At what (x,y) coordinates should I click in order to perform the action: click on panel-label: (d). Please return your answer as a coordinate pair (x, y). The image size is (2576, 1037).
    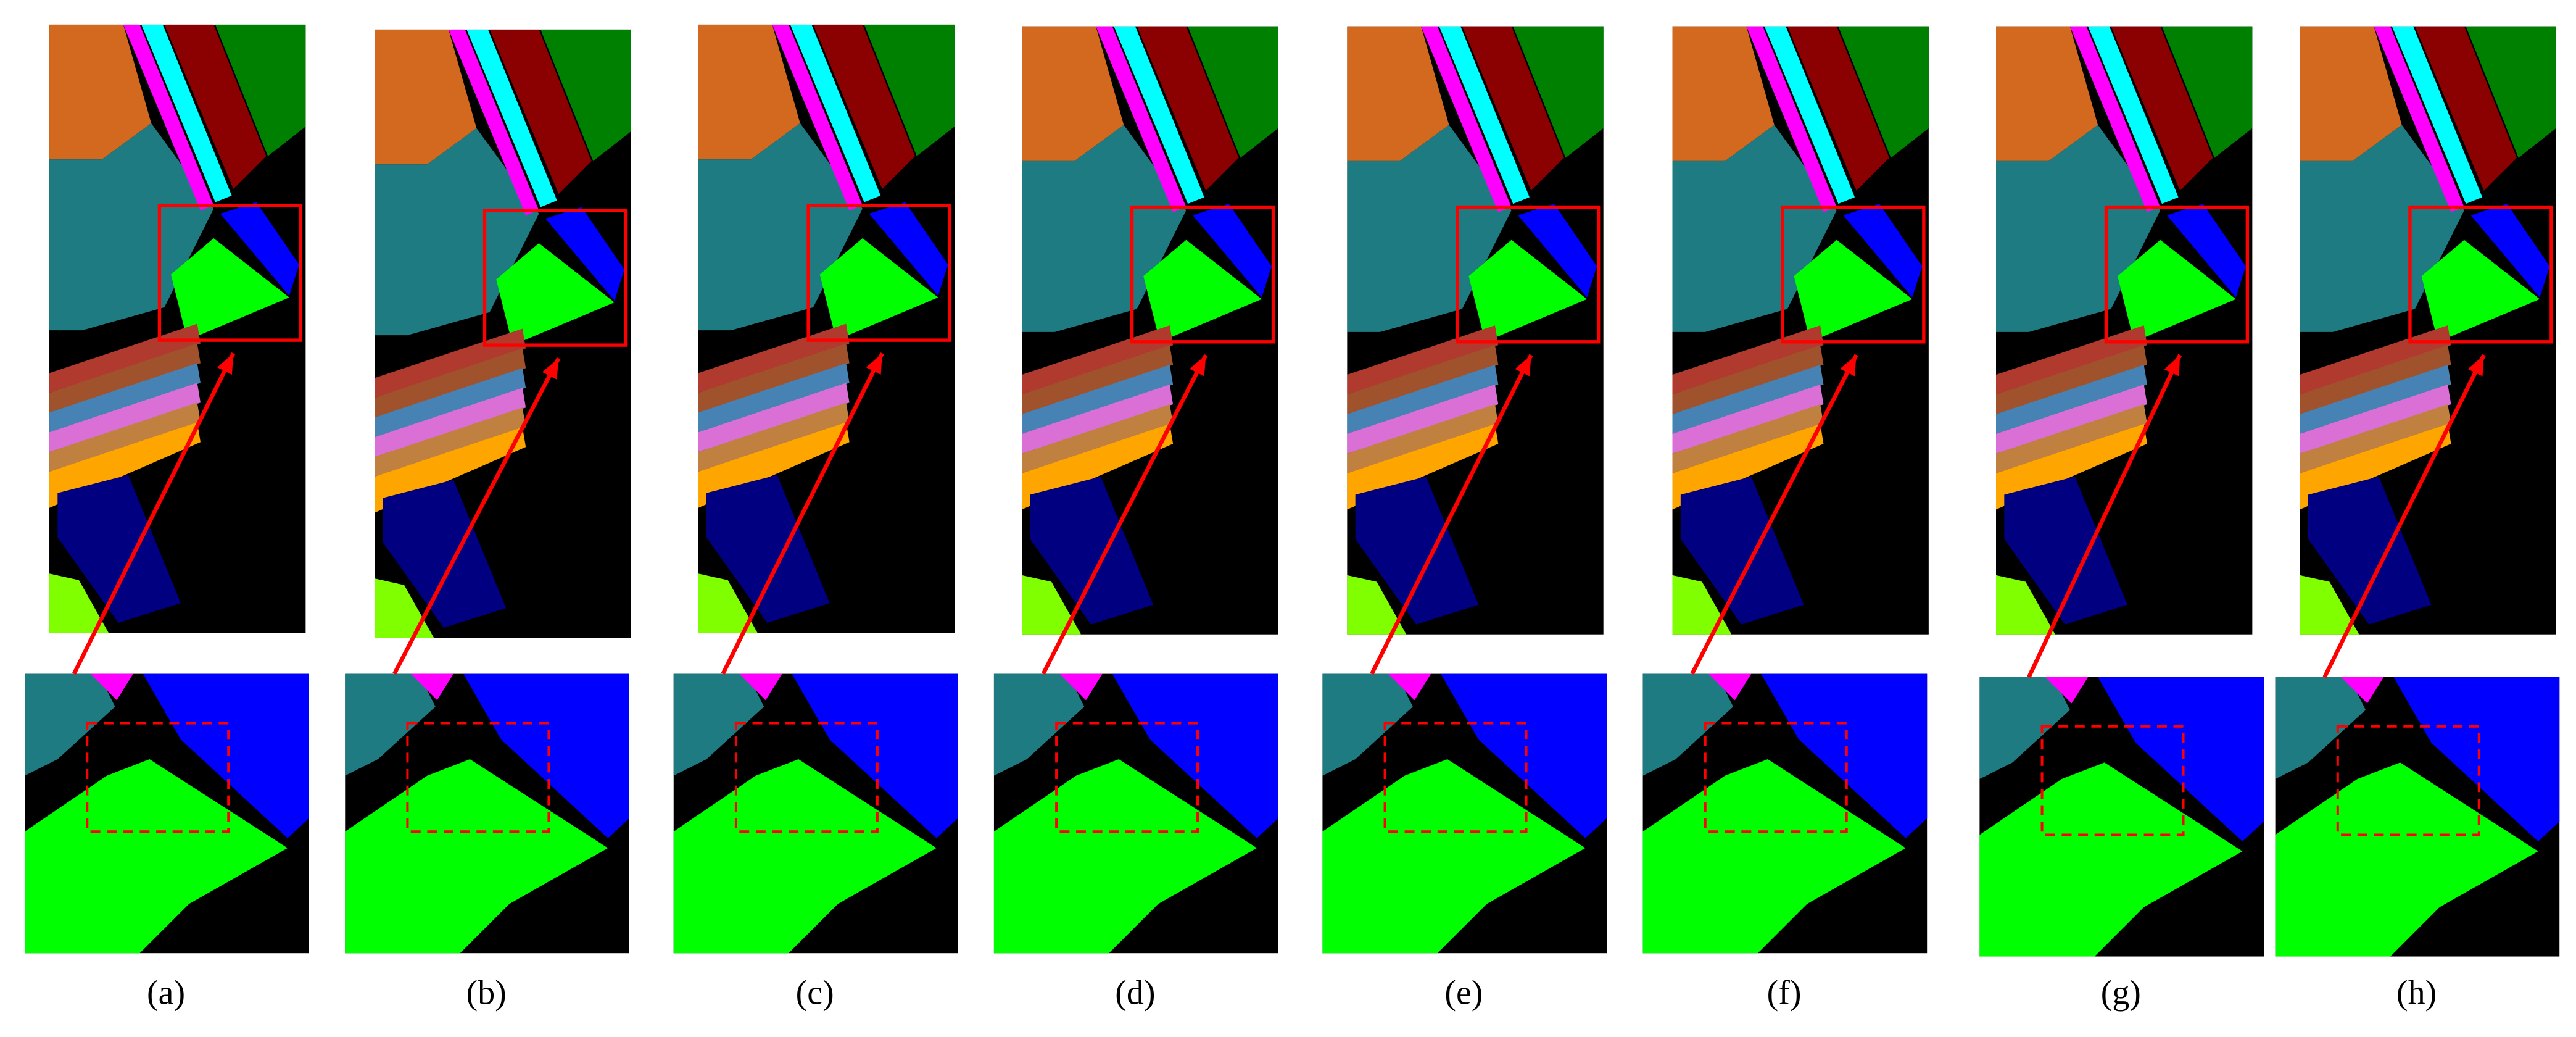
    Looking at the image, I should click on (1135, 992).